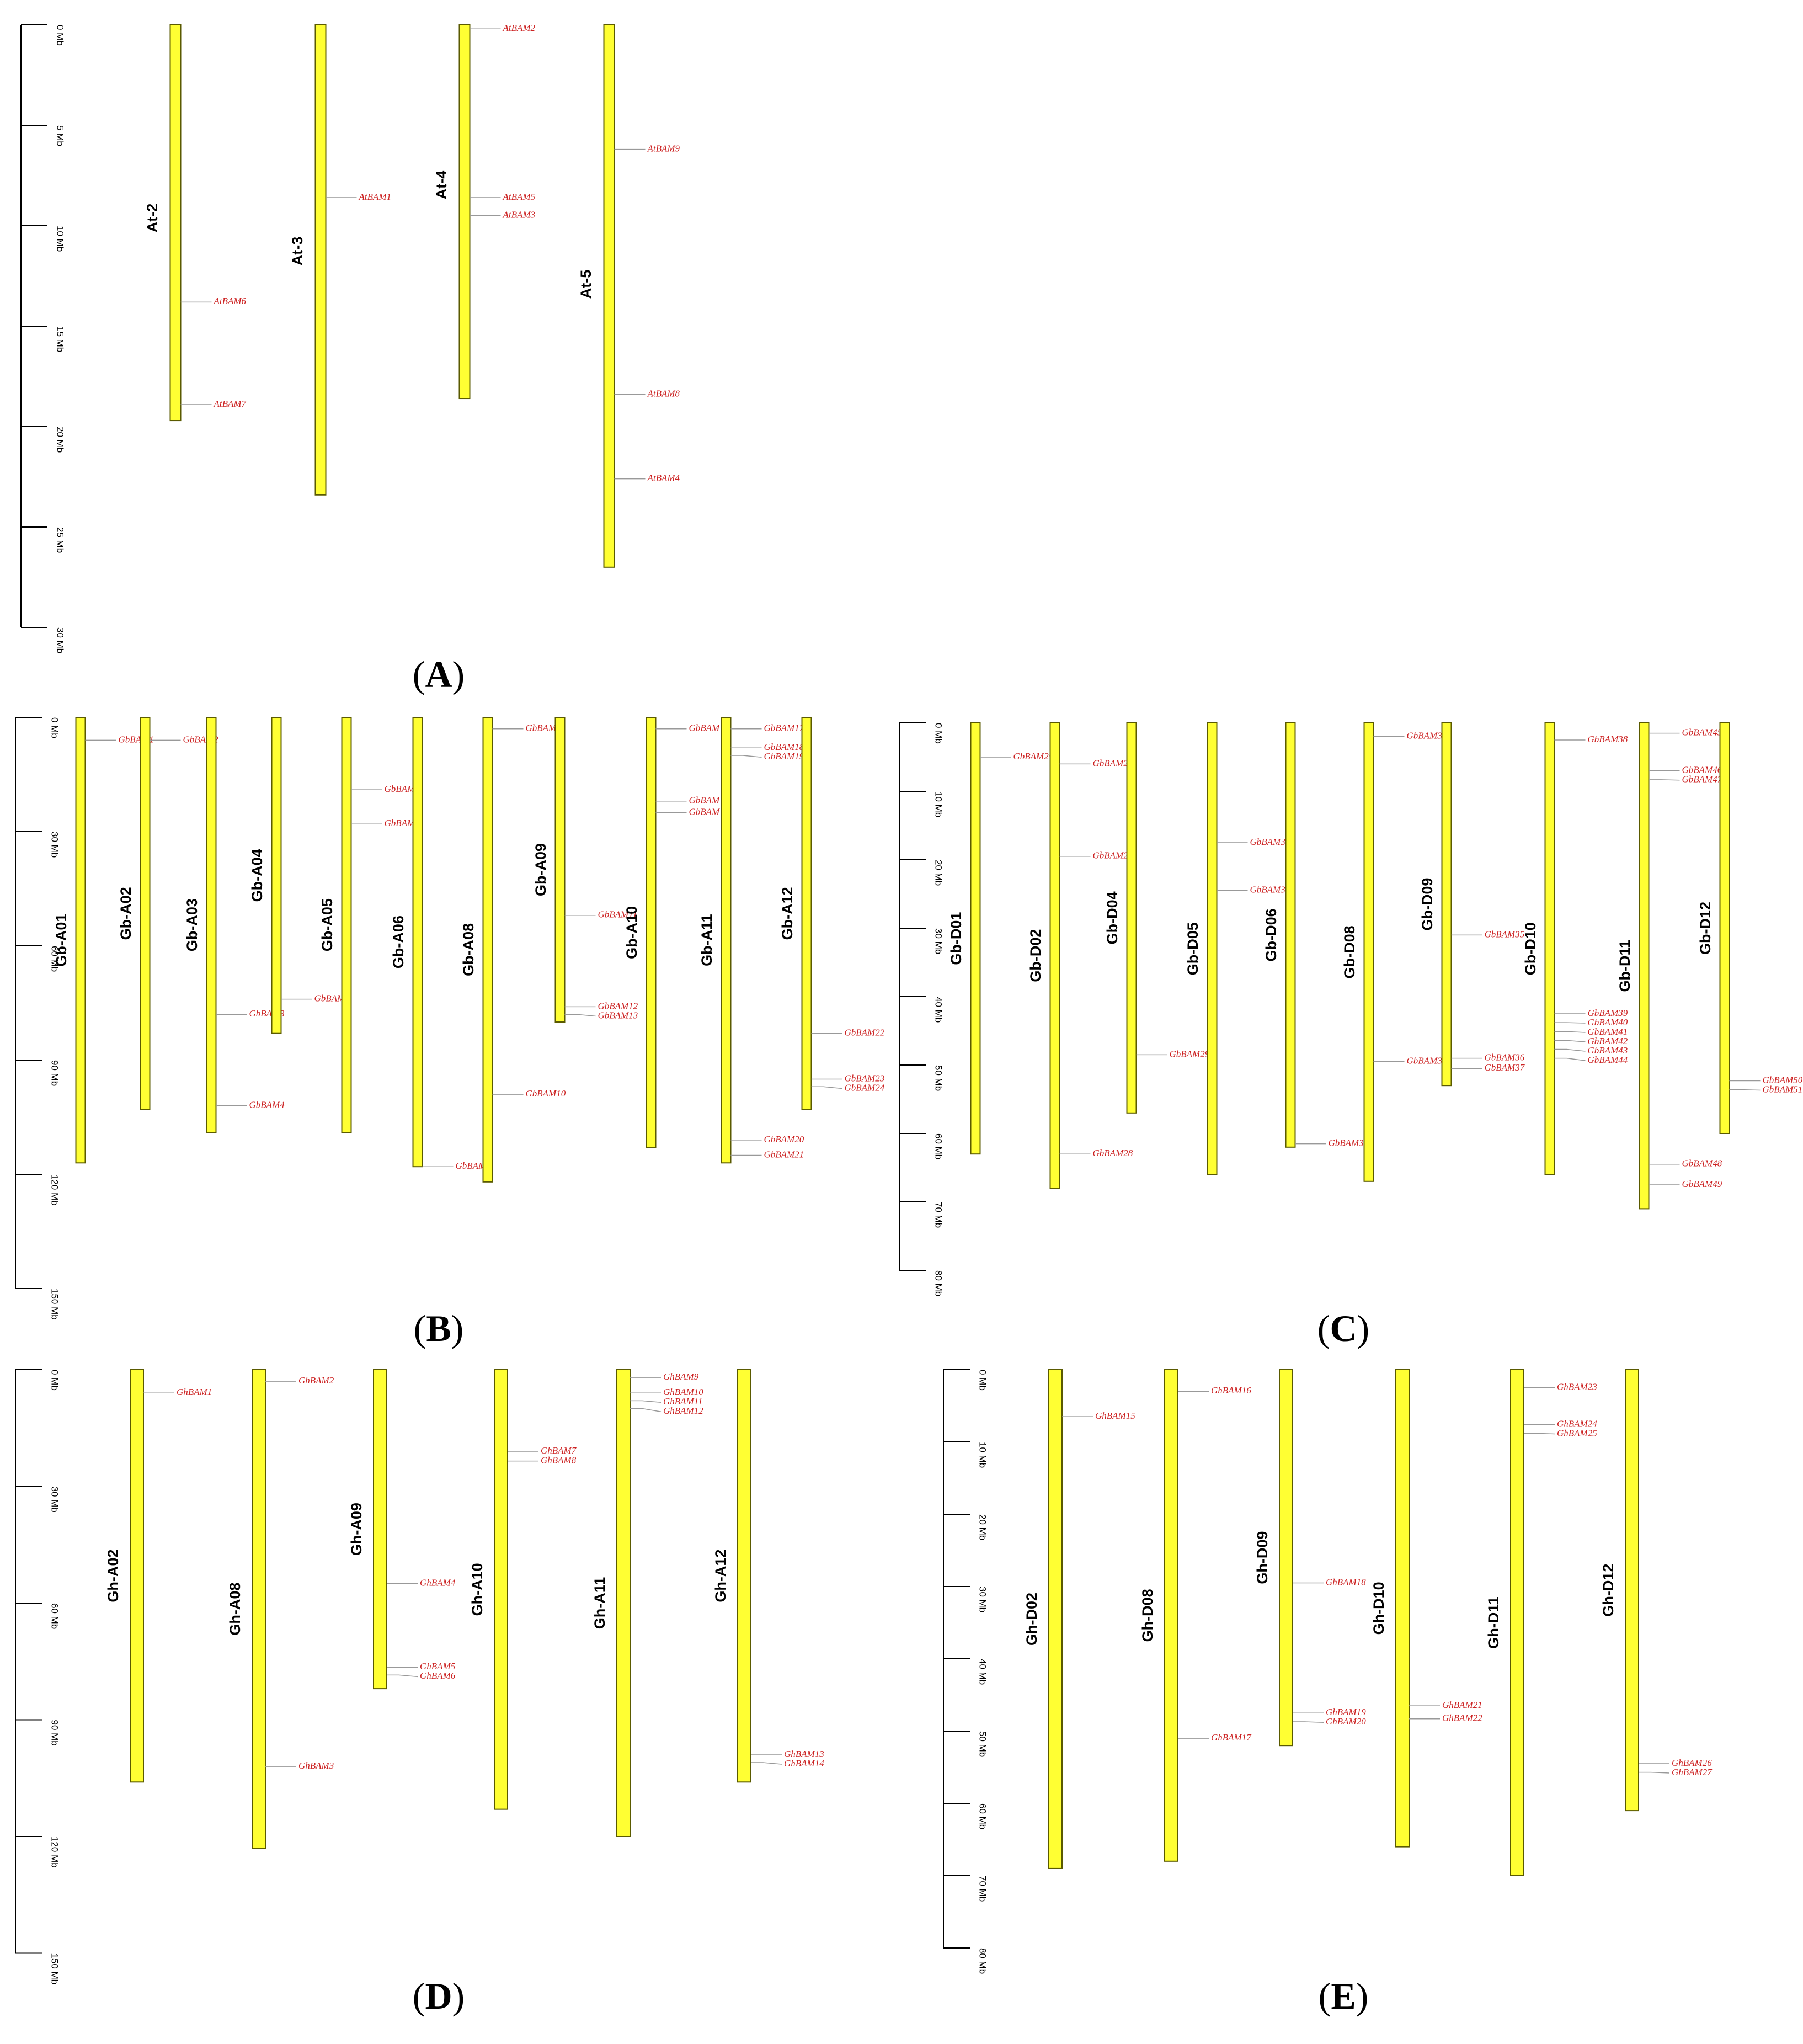  What do you see at coordinates (709, 728) in the screenshot?
I see `gene-label: GbBAM14` at bounding box center [709, 728].